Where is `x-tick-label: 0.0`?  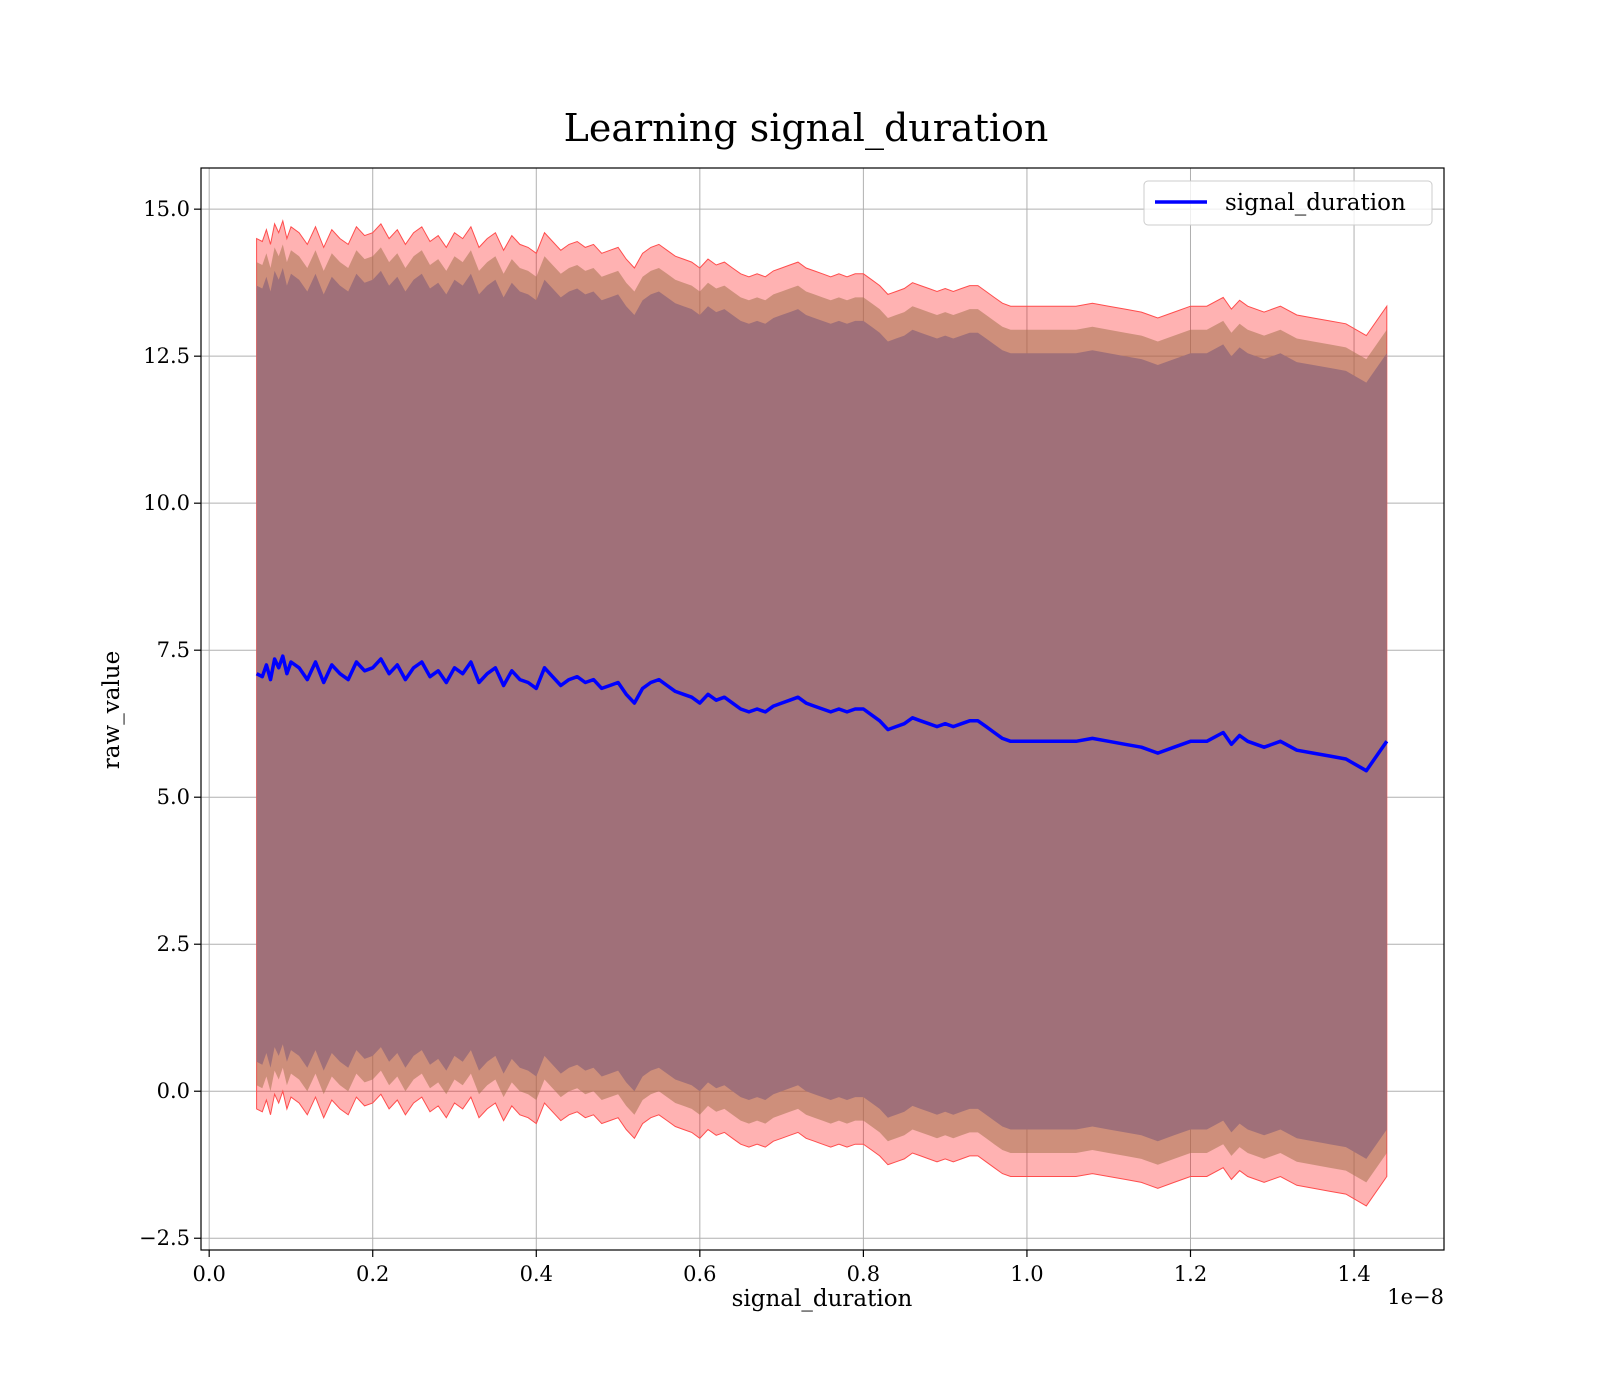
x-tick-label: 0.0 is located at coordinates (208, 1274).